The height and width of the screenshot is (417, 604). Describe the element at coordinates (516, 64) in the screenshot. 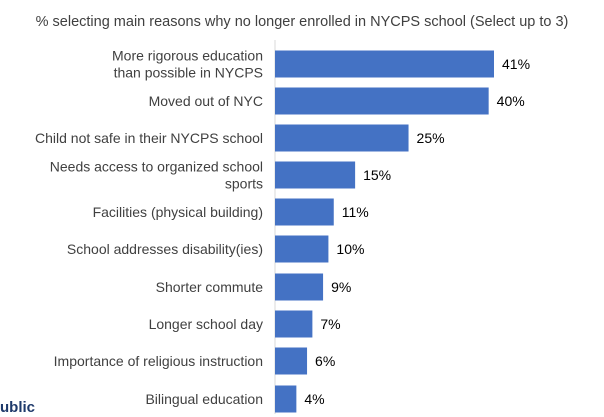

I see `value-label: 41%` at that location.